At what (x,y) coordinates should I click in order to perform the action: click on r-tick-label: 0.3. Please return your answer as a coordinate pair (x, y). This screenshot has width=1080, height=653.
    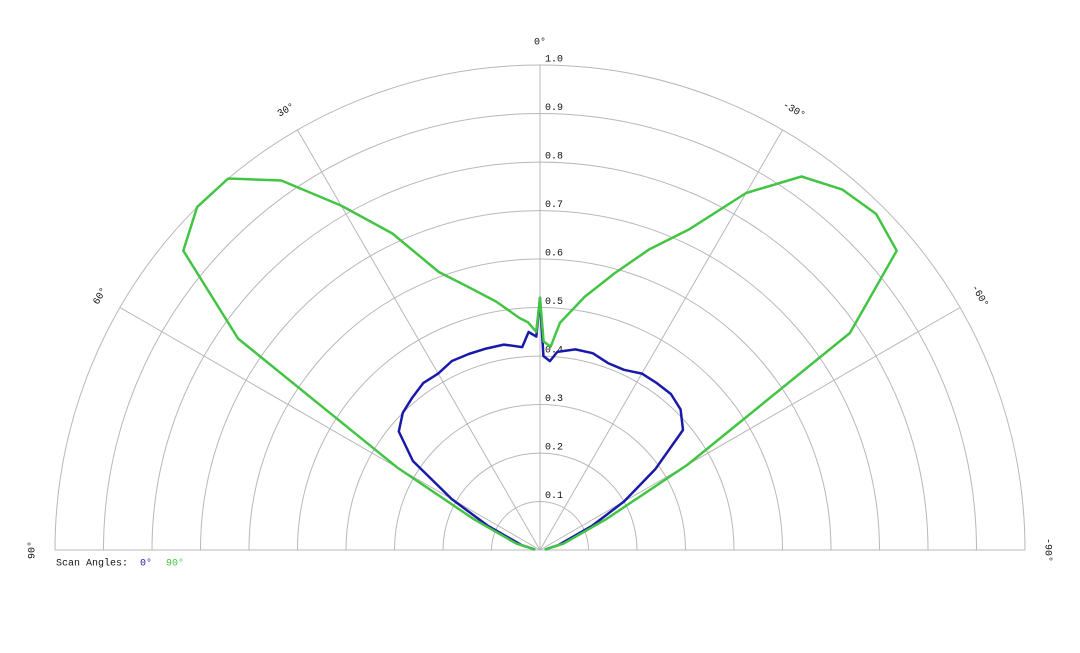
    Looking at the image, I should click on (554, 399).